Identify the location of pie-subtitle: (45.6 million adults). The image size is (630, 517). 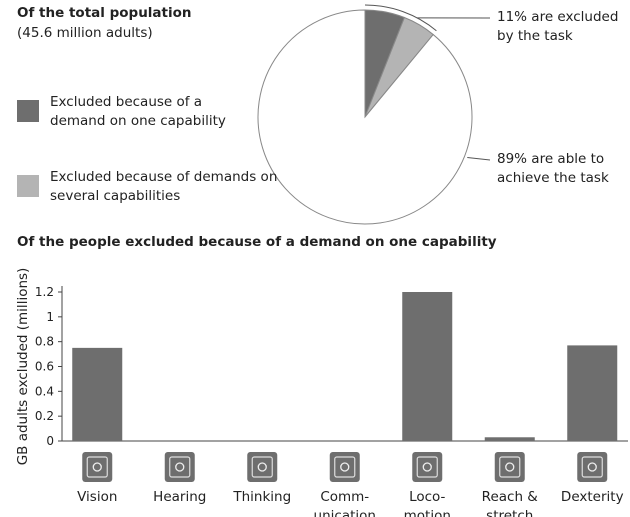
(85, 33).